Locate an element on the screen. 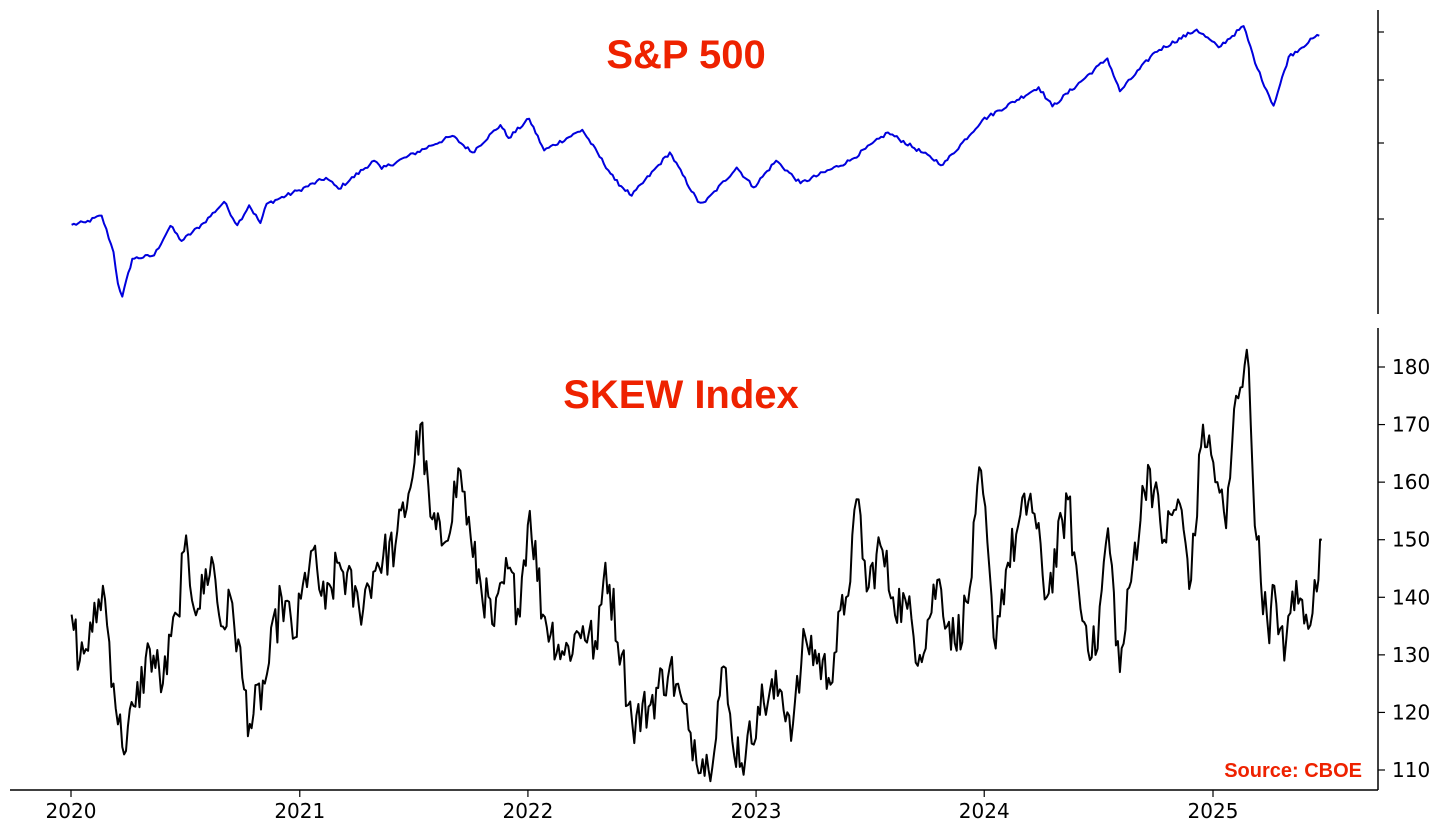  skew-ytick-label: 140 is located at coordinates (1411, 597).